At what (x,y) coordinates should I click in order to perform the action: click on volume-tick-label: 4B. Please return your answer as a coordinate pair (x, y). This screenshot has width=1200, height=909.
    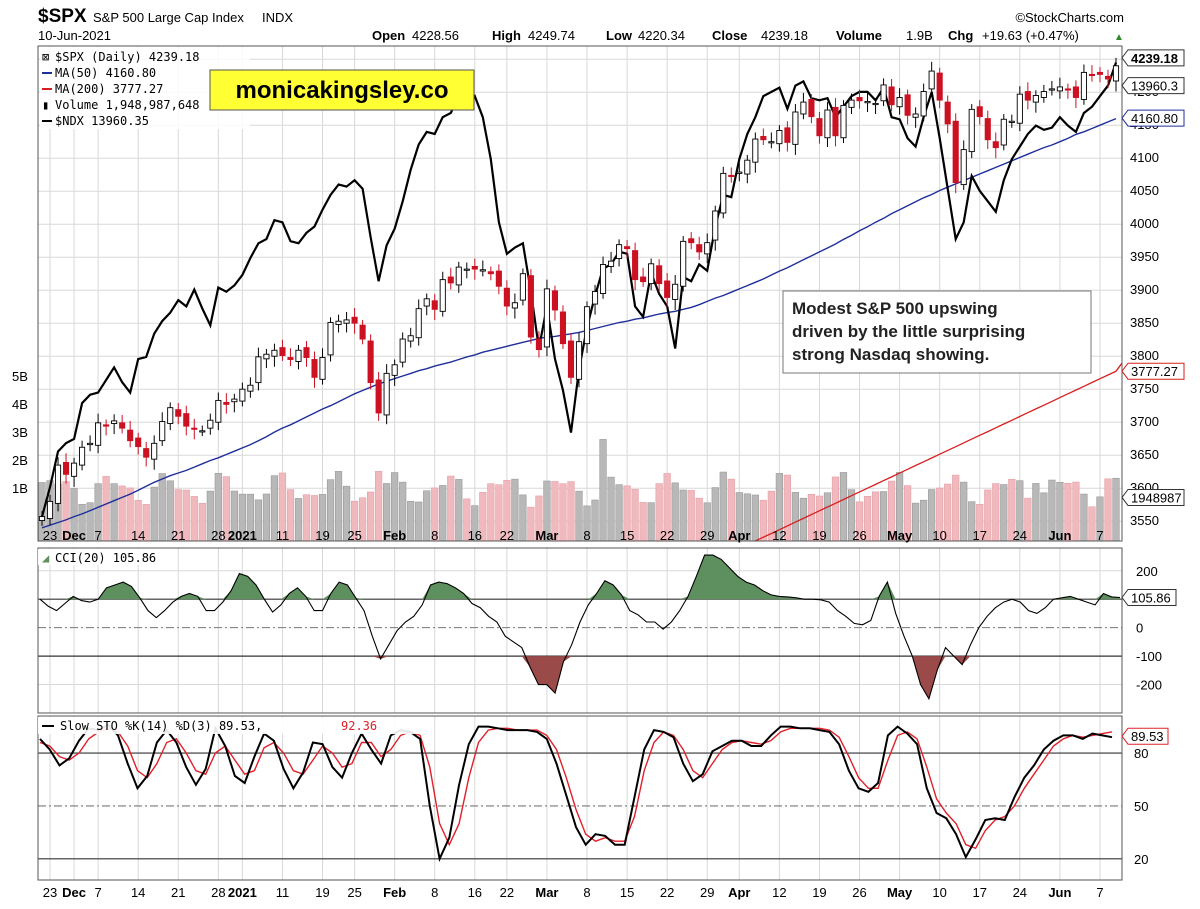
    Looking at the image, I should click on (20, 404).